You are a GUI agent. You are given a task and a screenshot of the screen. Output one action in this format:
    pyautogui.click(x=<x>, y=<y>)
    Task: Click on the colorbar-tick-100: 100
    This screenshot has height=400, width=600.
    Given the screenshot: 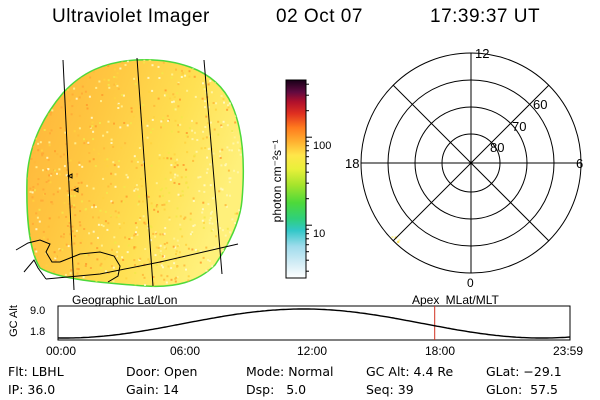 What is the action you would take?
    pyautogui.click(x=322, y=146)
    